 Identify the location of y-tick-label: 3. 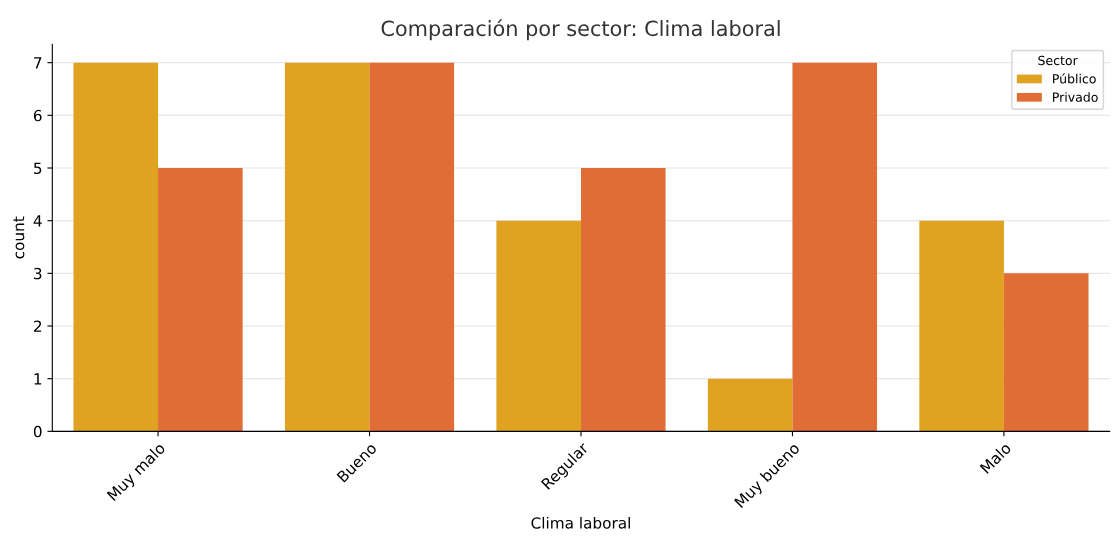
(38, 273).